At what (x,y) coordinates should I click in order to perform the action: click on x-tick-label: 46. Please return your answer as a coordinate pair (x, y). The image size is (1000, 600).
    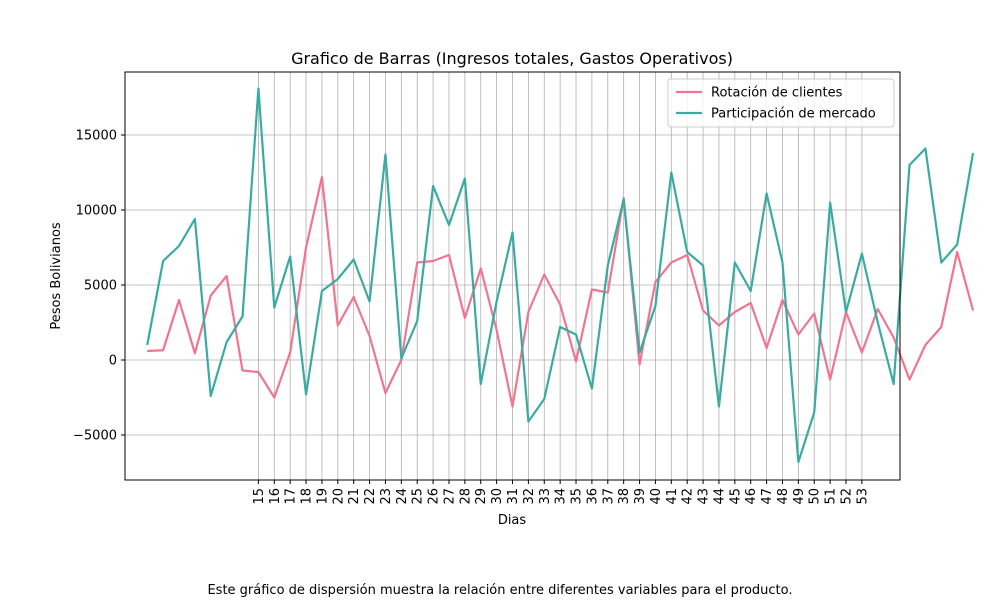
    Looking at the image, I should click on (751, 496).